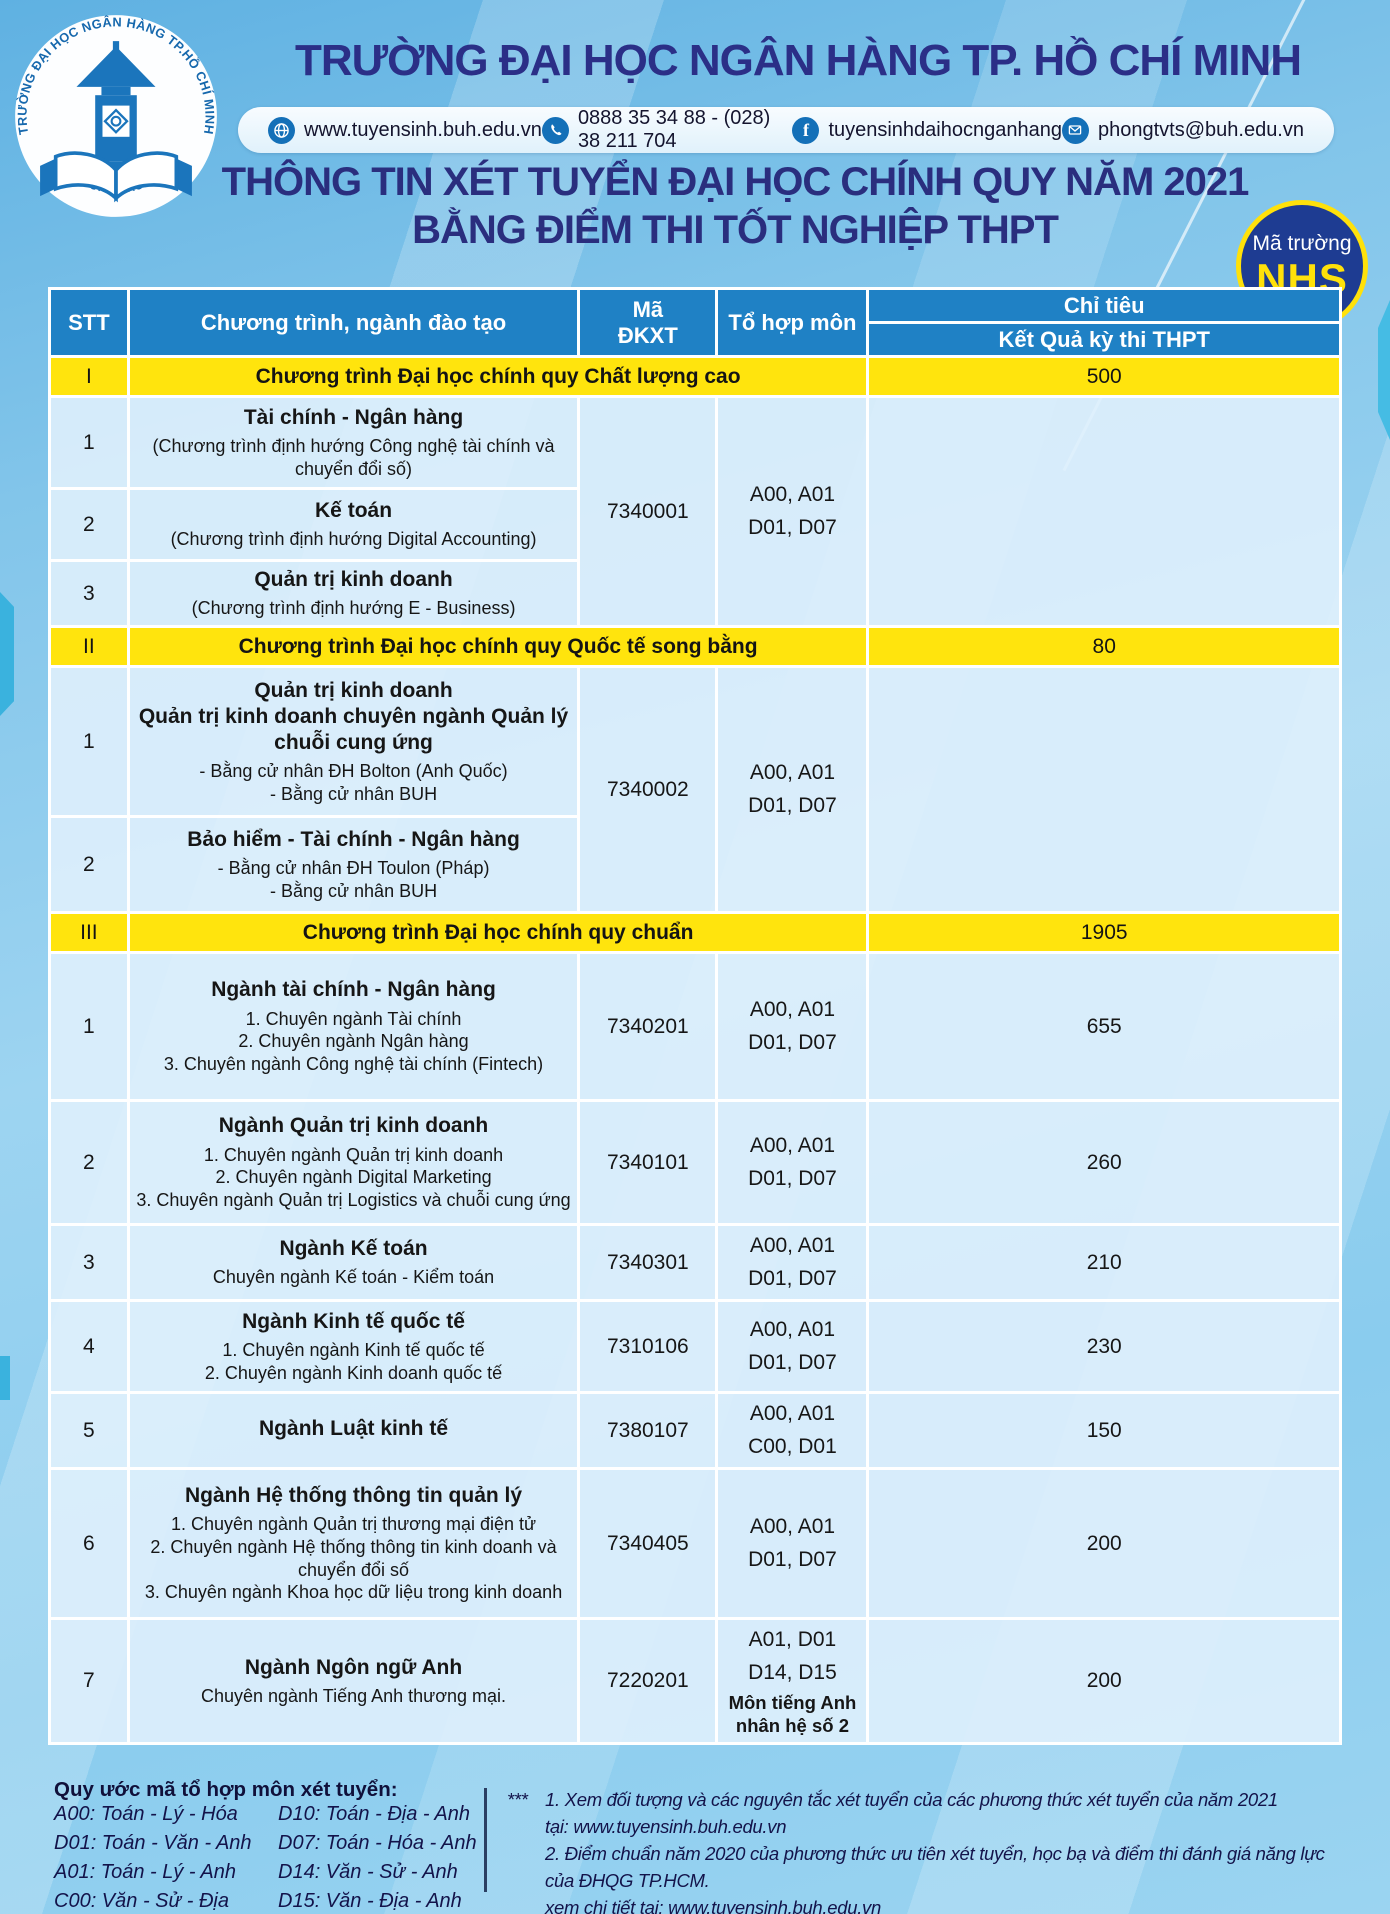  I want to click on page-title: TRƯỜNG ĐẠI HỌC NGÂN HÀNG TP. HỒ CHÍ MINH, so click(798, 60).